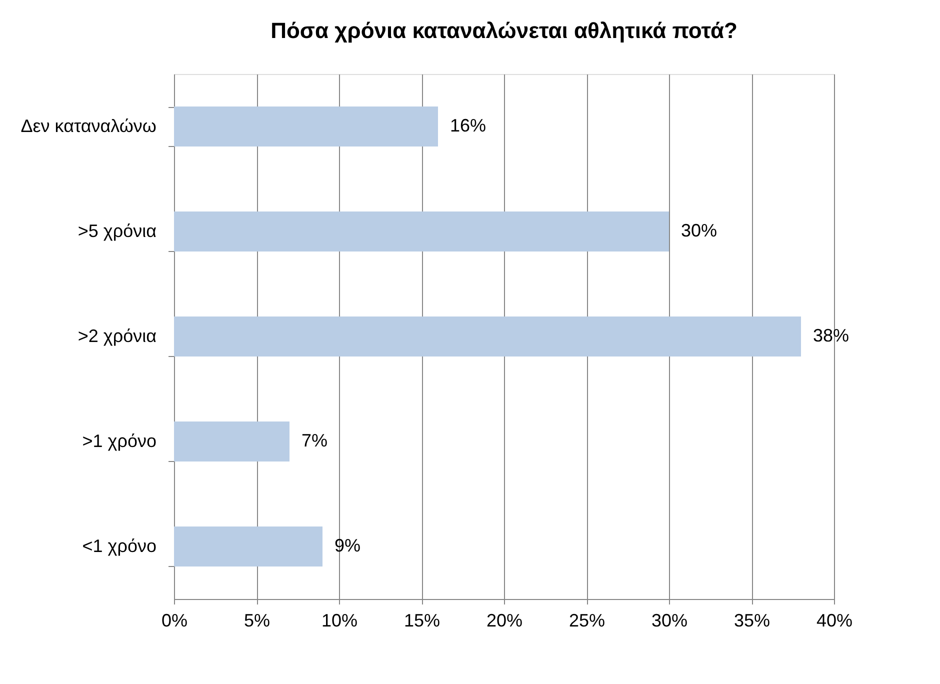 The image size is (940, 684). Describe the element at coordinates (88, 126) in the screenshot. I see `y-tick-label: Δεν καταναλώνω` at that location.